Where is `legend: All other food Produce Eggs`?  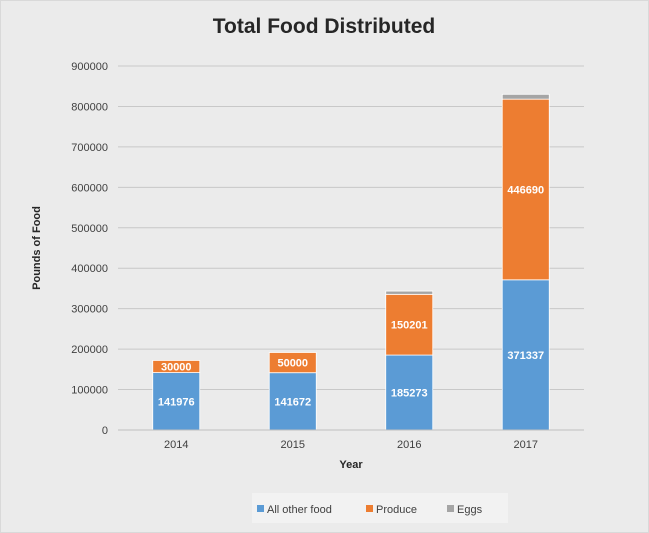
legend: All other food Produce Eggs is located at coordinates (380, 508).